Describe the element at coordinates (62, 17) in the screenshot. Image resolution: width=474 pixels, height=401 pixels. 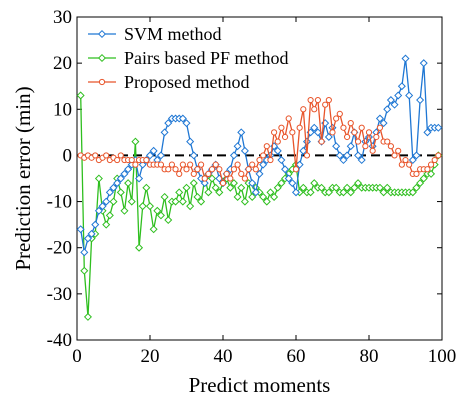
I see `y-tick-label: 30` at that location.